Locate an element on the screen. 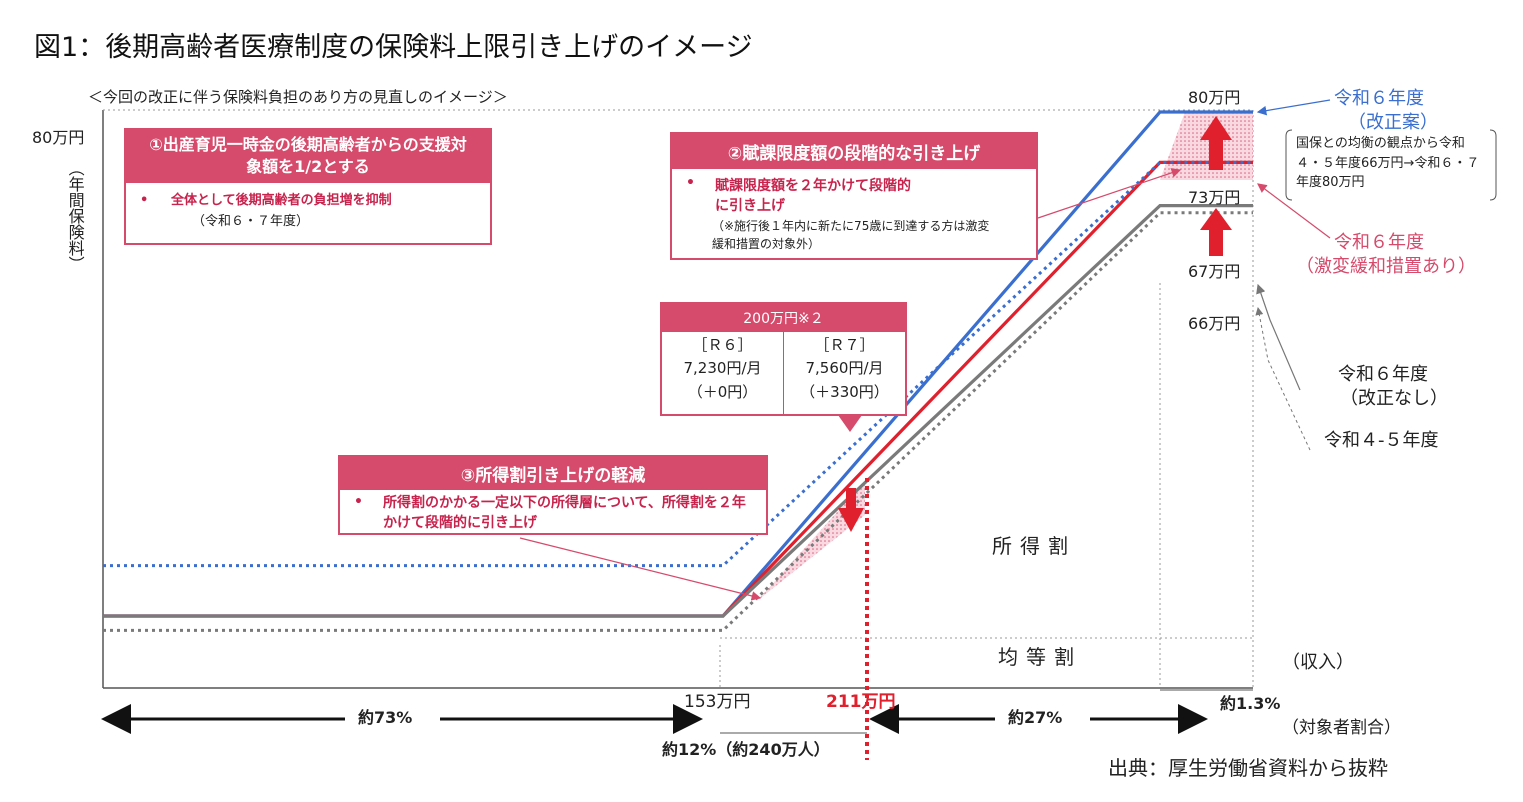 Image resolution: width=1523 pixels, height=802 pixels. hatch-top is located at coordinates (1206, 146).